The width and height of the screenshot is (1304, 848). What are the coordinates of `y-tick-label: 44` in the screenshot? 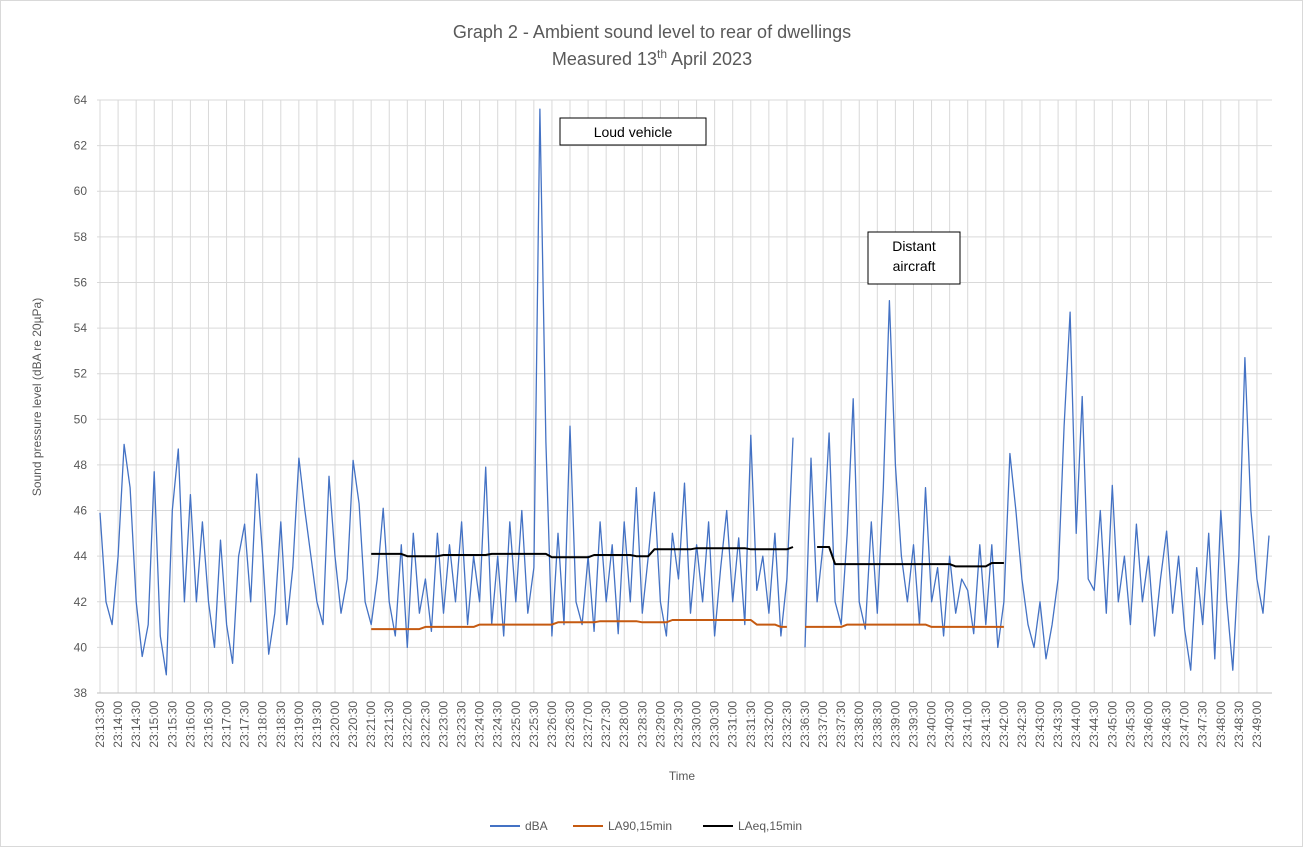 It's located at (81, 556).